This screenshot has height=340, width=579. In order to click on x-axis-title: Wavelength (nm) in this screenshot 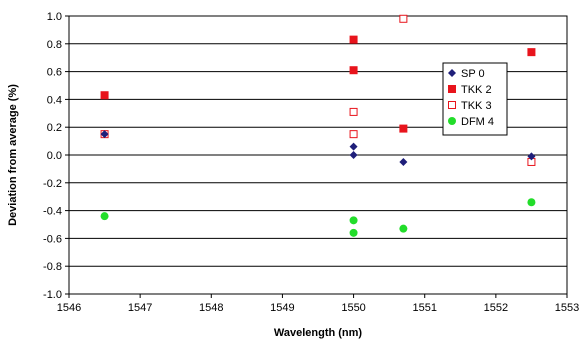, I will do `click(318, 333)`.